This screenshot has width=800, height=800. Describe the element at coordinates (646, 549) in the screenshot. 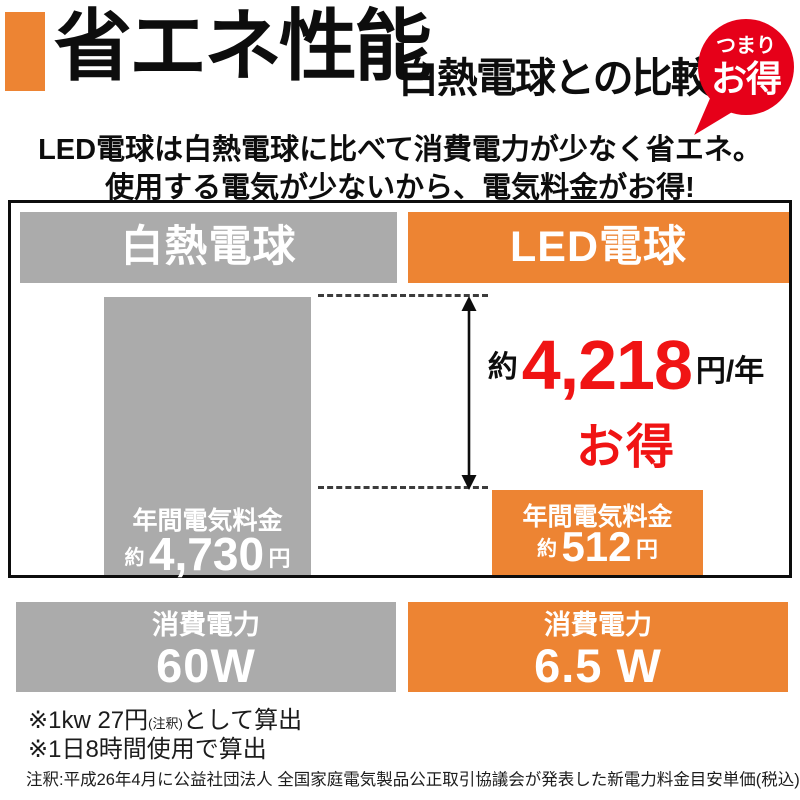

I see `led-cost-unit: 円` at that location.